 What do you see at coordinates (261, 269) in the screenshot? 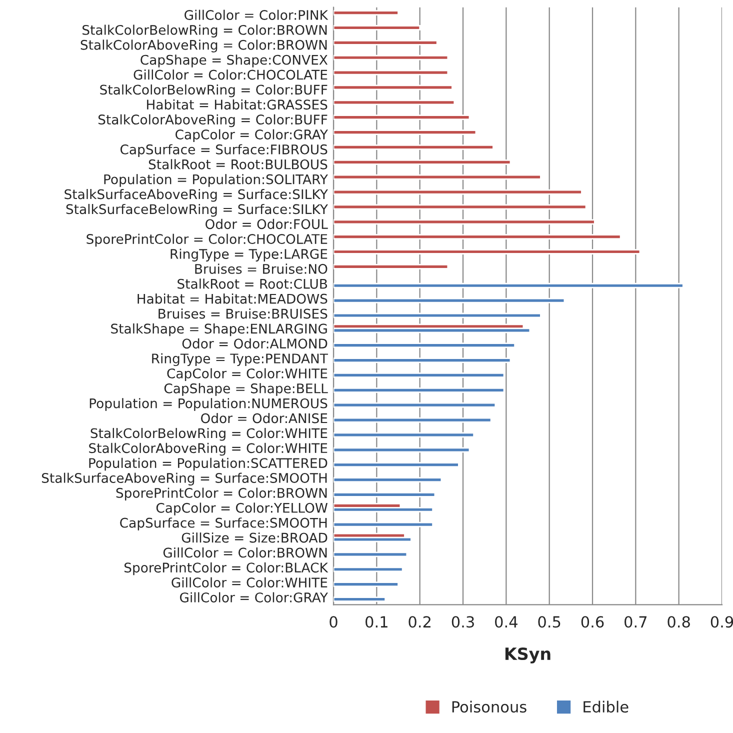
I see `y-tick-label: Bruises = Bruise:NO` at bounding box center [261, 269].